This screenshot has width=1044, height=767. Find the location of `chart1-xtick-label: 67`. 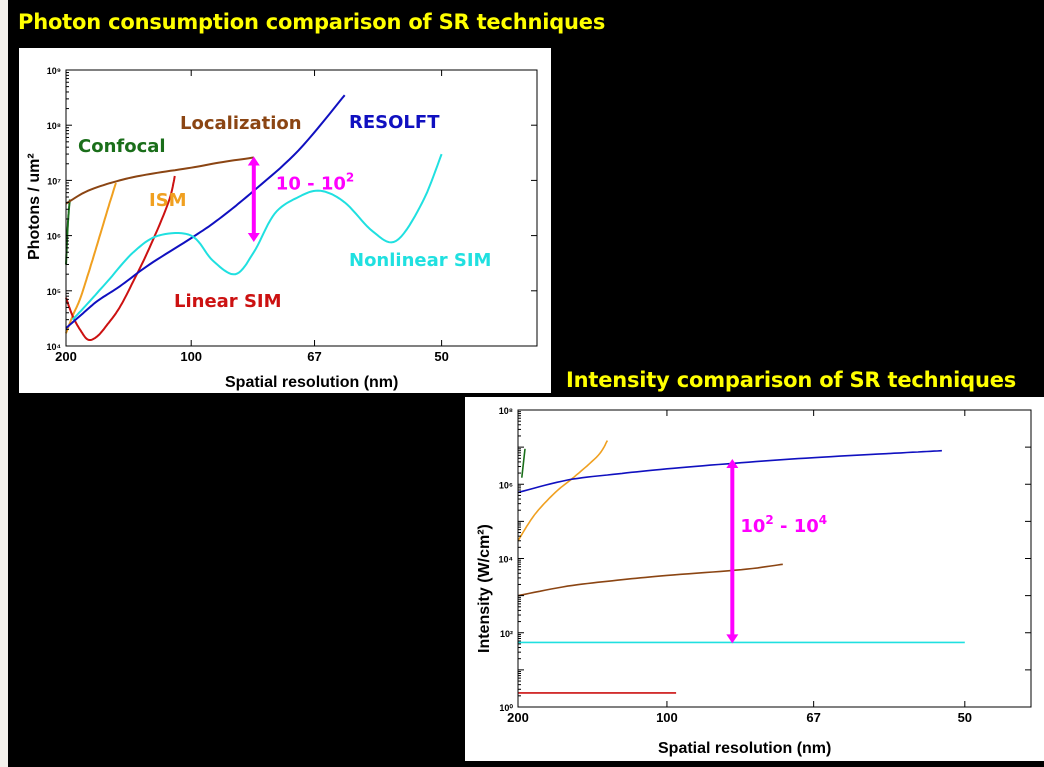

chart1-xtick-label: 67 is located at coordinates (314, 356).